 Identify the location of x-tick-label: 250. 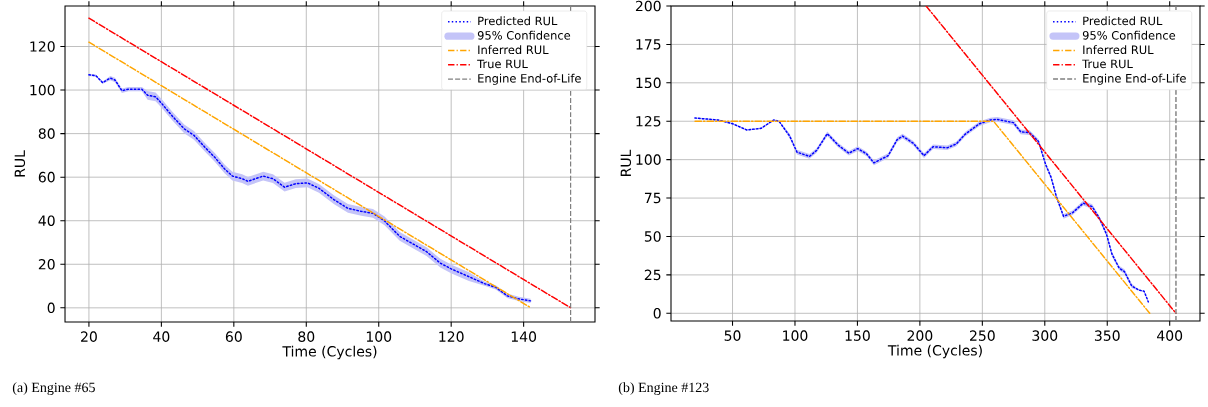
(982, 335).